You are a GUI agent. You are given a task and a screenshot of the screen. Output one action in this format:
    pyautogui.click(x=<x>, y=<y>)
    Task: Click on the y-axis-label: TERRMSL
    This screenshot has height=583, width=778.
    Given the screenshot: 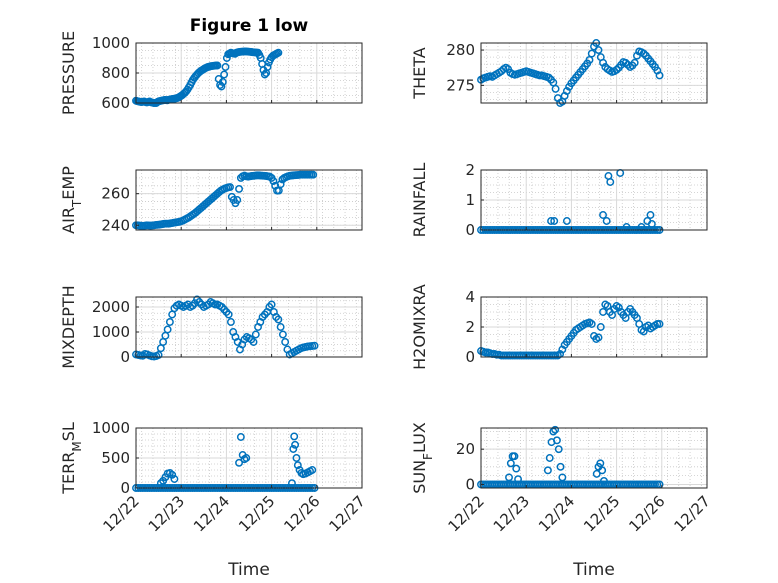 What is the action you would take?
    pyautogui.click(x=71, y=458)
    